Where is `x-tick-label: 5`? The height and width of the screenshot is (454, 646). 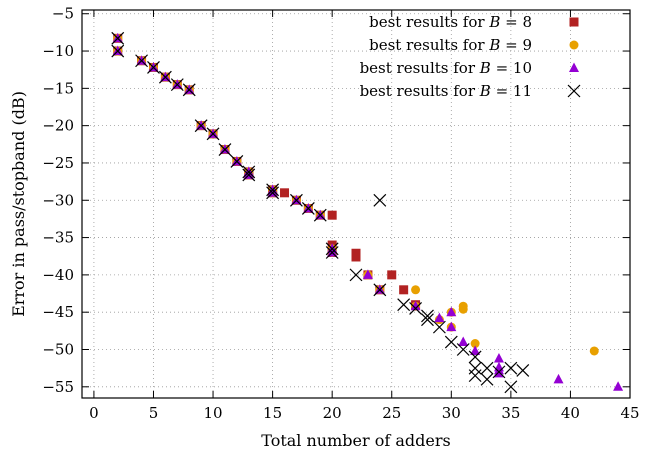
x-tick-label: 5 is located at coordinates (154, 413).